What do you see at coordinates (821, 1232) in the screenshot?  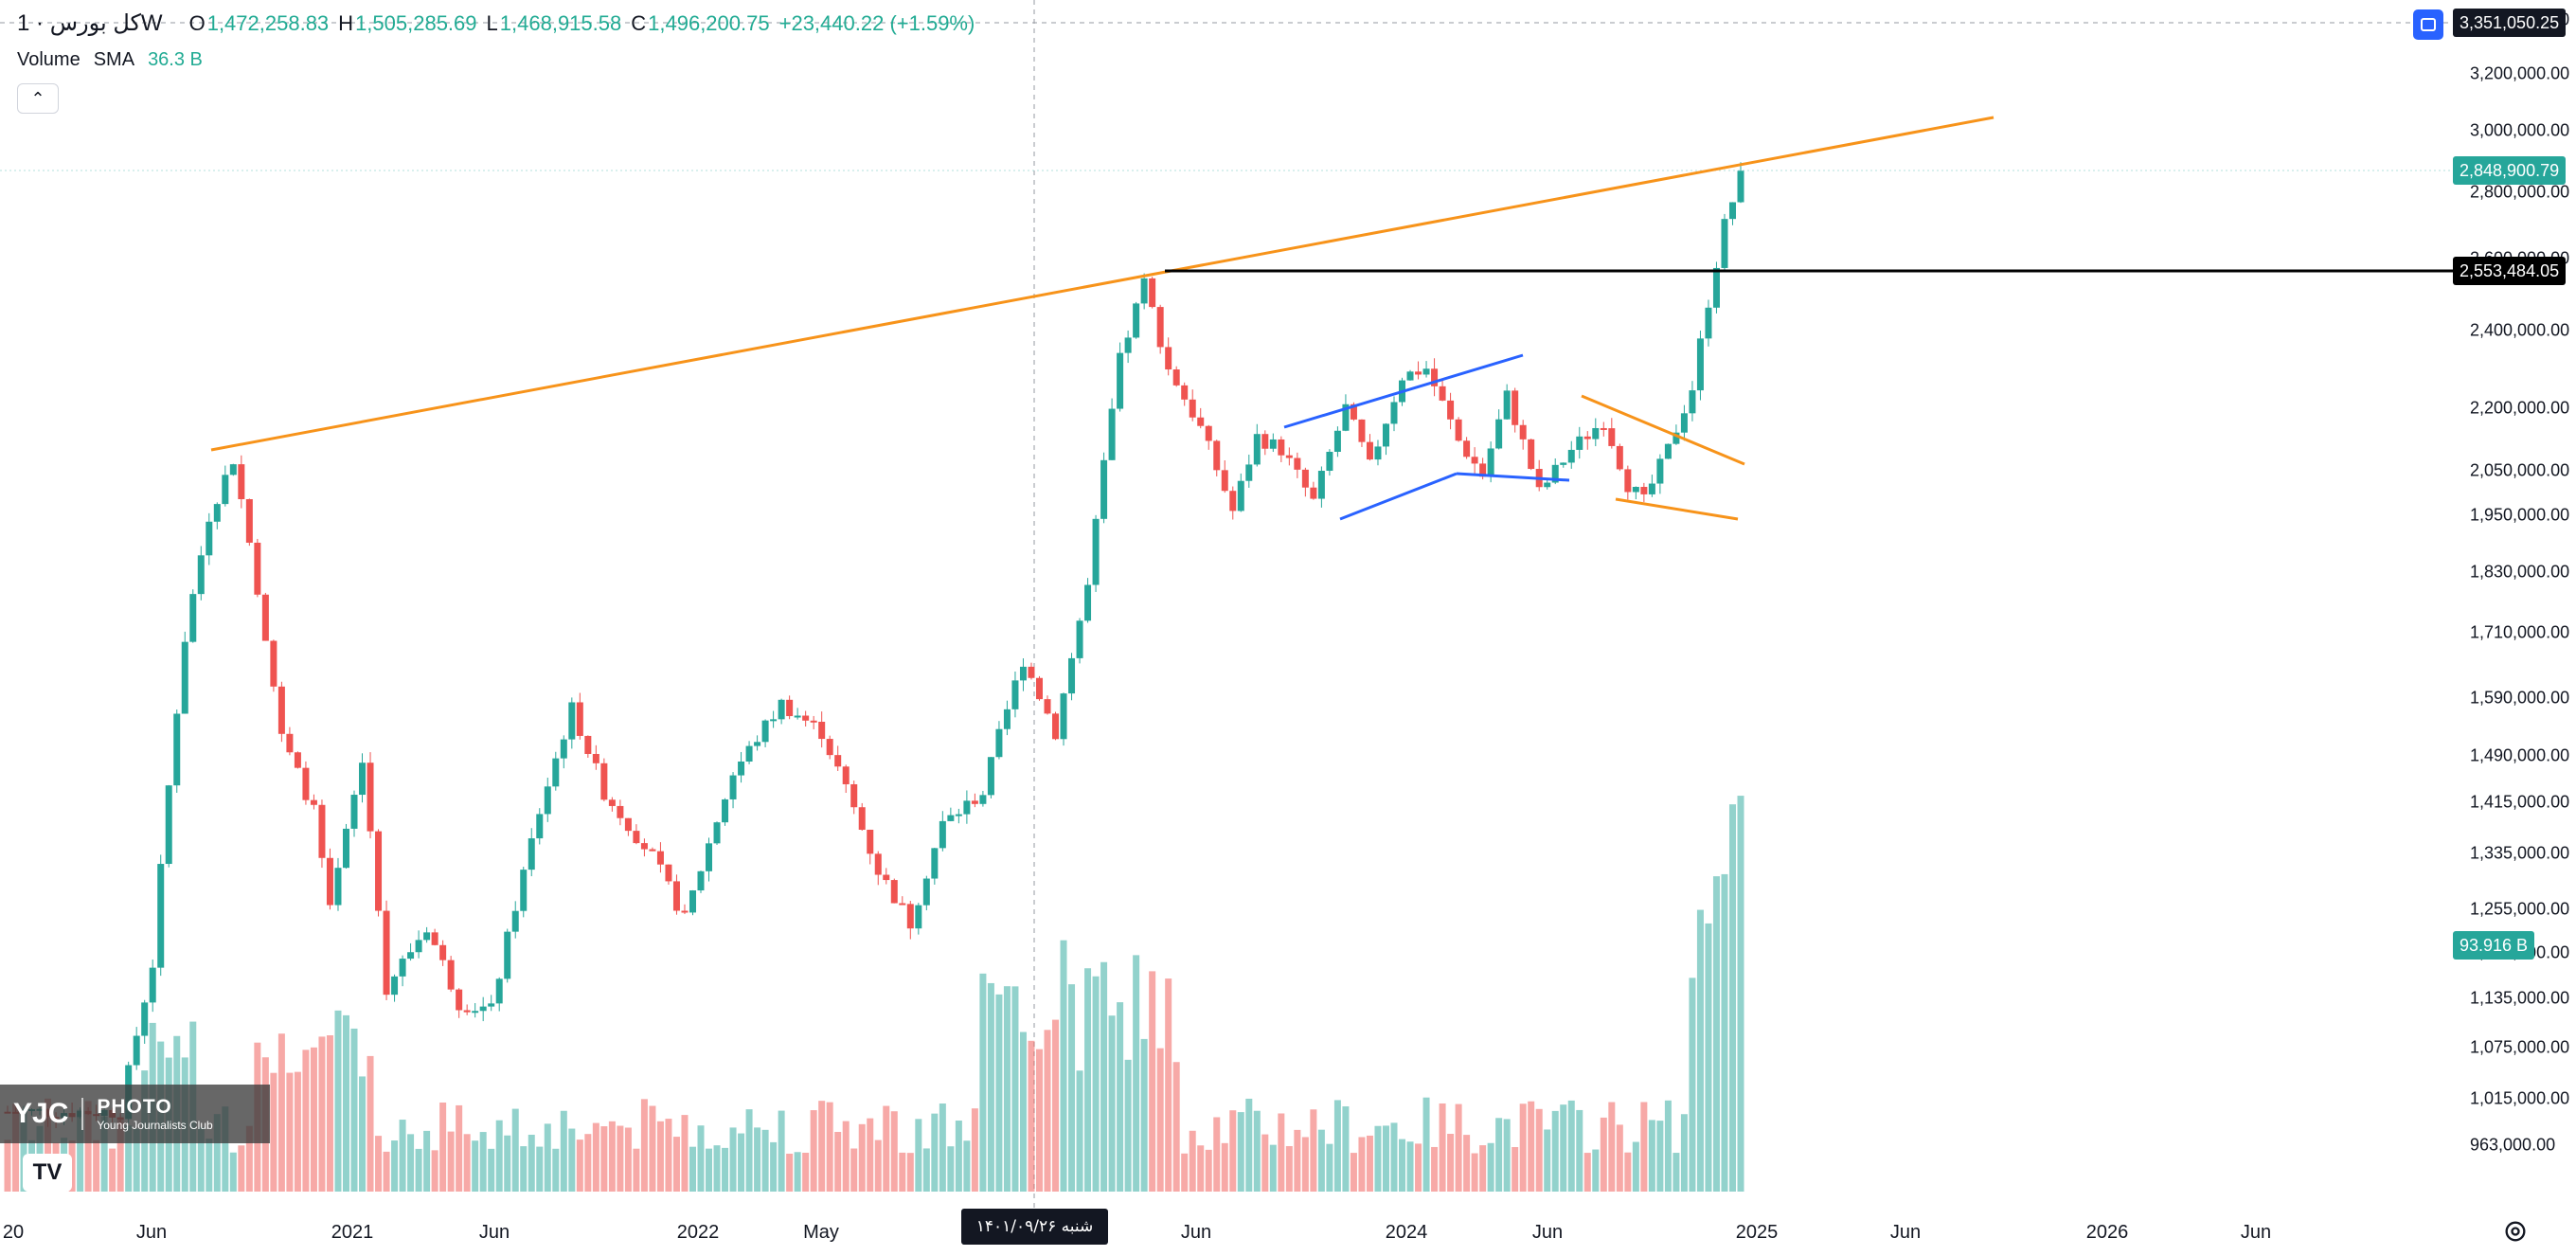 I see `time-tick-label: May` at bounding box center [821, 1232].